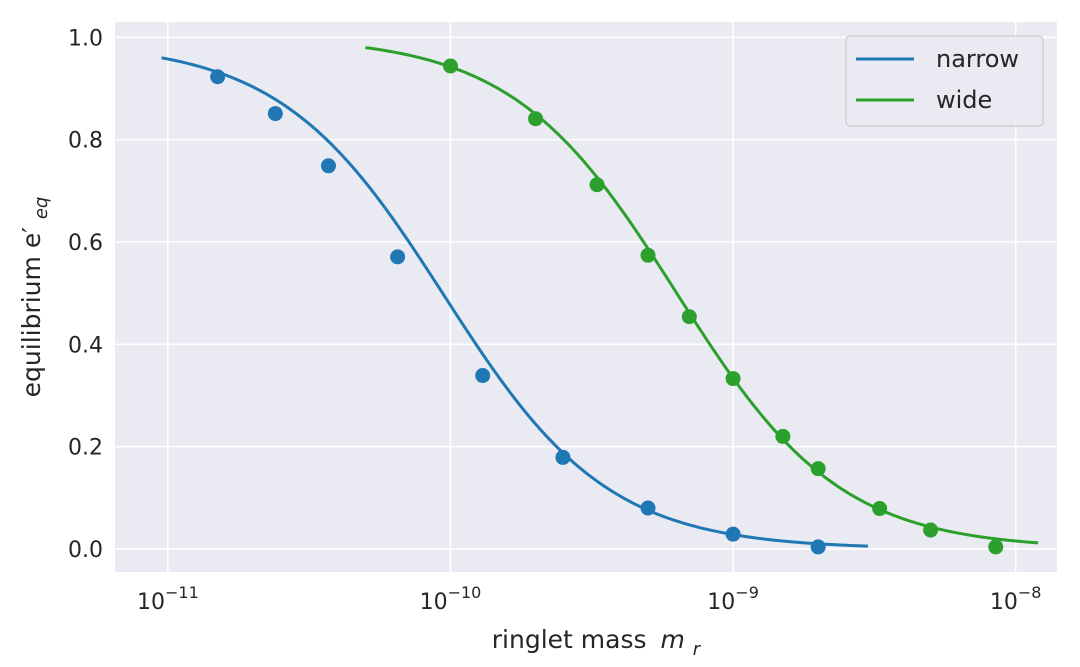 Image resolution: width=1080 pixels, height=667 pixels. What do you see at coordinates (85, 243) in the screenshot?
I see `y-tick-label: 0.6` at bounding box center [85, 243].